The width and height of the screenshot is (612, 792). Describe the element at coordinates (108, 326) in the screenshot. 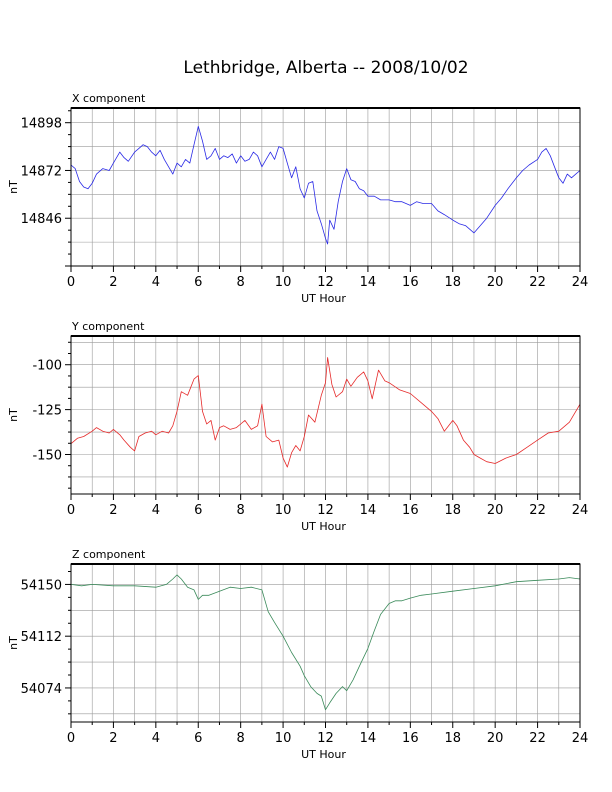

I see `panel-title: Y component` at that location.